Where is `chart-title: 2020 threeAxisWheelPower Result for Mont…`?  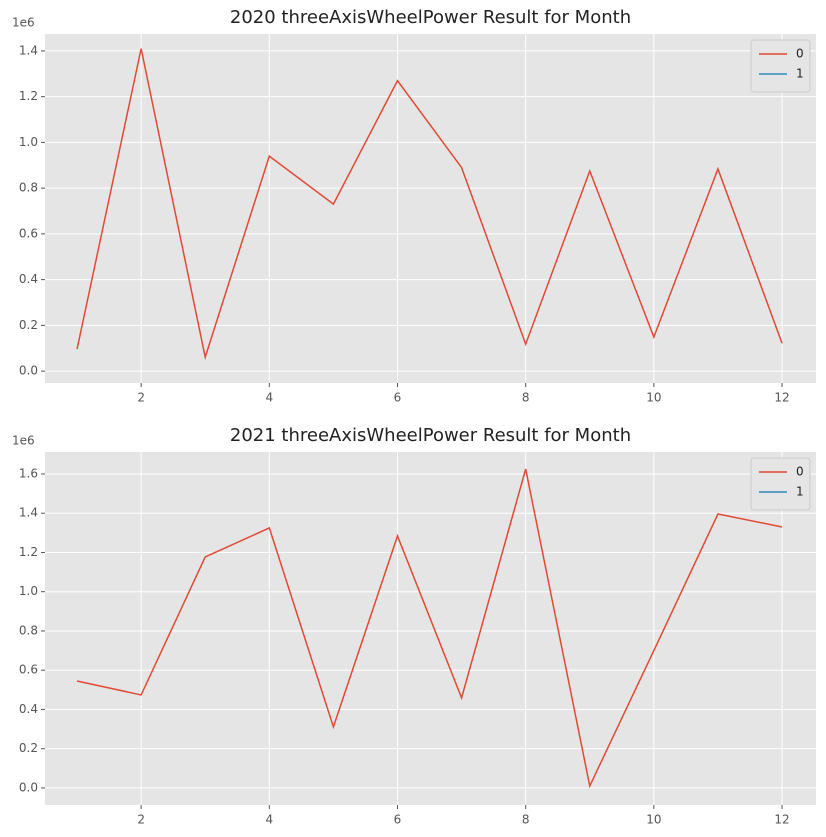 chart-title: 2020 threeAxisWheelPower Result for Mont… is located at coordinates (430, 17).